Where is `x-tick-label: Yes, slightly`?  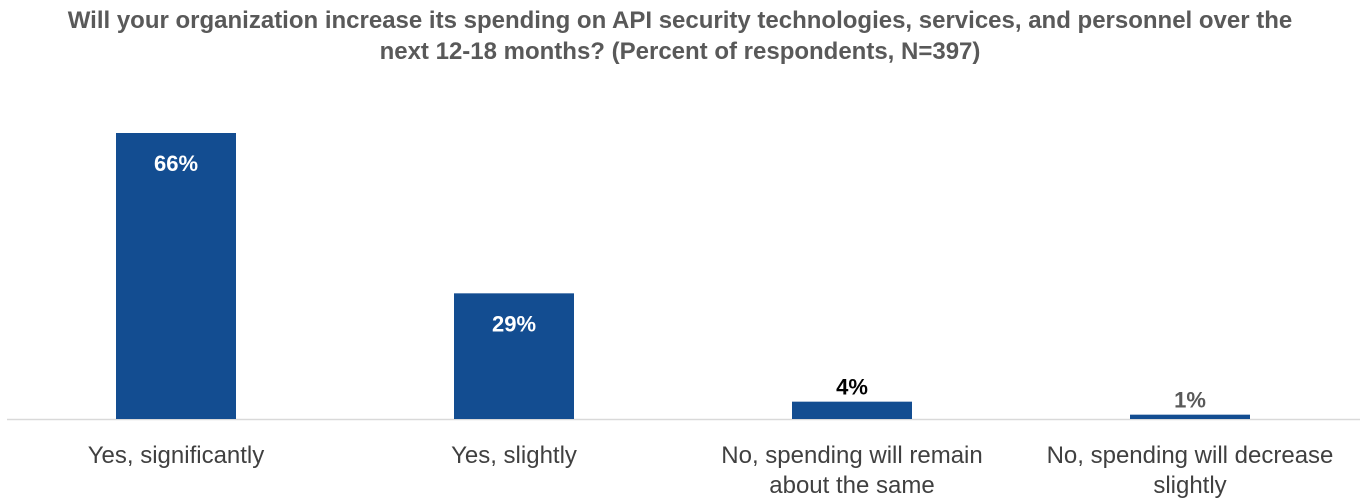
x-tick-label: Yes, slightly is located at coordinates (514, 455).